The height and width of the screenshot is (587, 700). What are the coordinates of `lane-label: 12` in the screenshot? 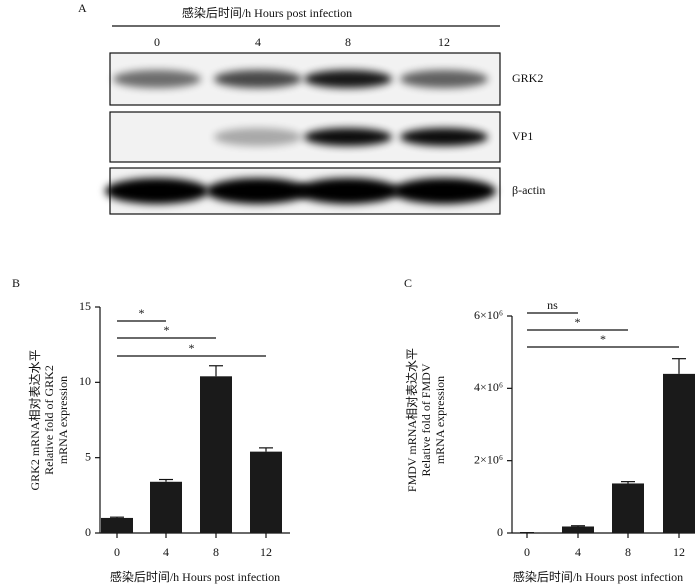 It's located at (444, 42).